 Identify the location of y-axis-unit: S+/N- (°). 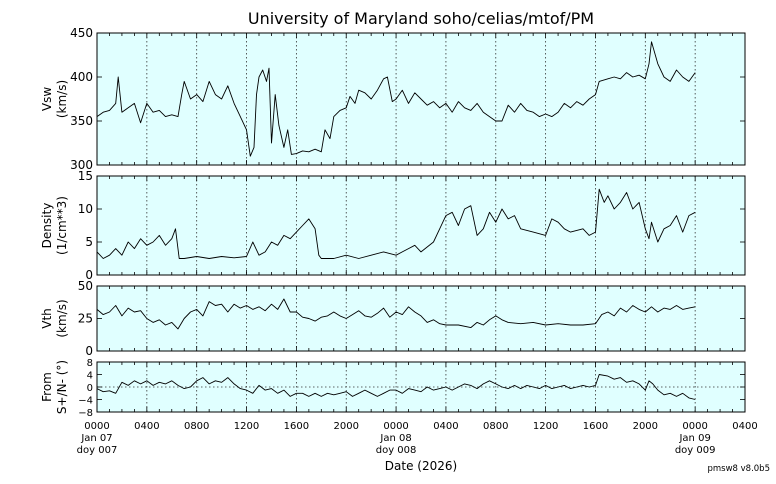
(62, 387).